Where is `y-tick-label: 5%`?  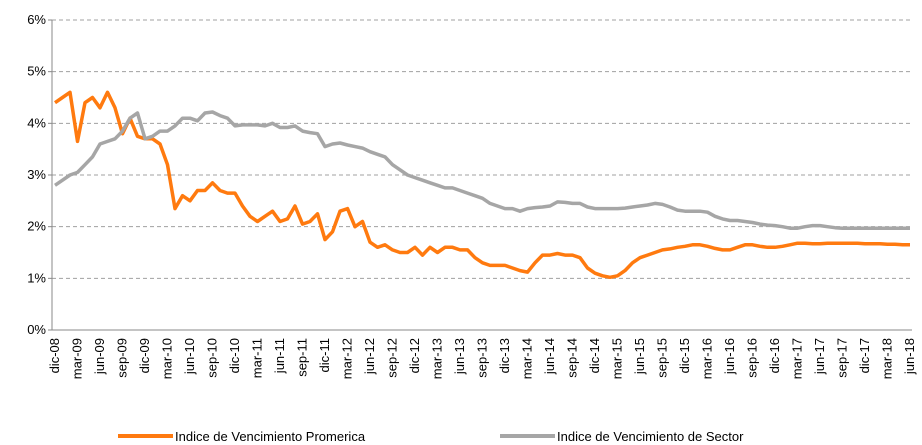
y-tick-label: 5% is located at coordinates (36, 71).